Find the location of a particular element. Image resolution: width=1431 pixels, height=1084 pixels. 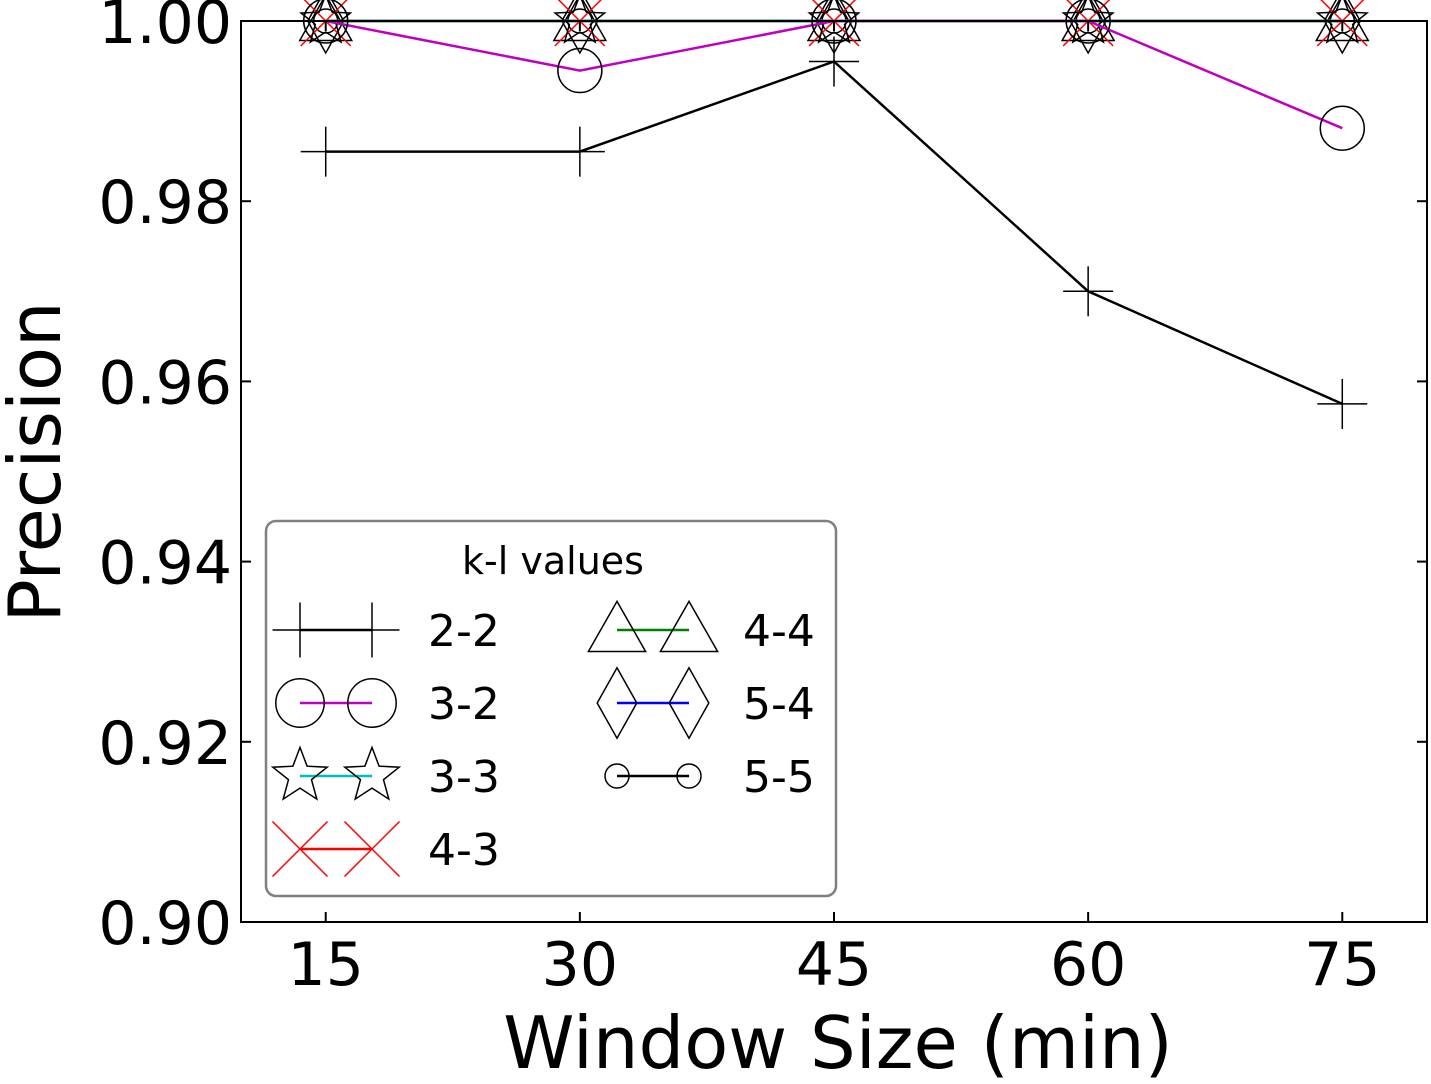

legend-entries: 2-2 3-2 3-3 4-3 4-4 5-4 5-5 is located at coordinates (542, 738).